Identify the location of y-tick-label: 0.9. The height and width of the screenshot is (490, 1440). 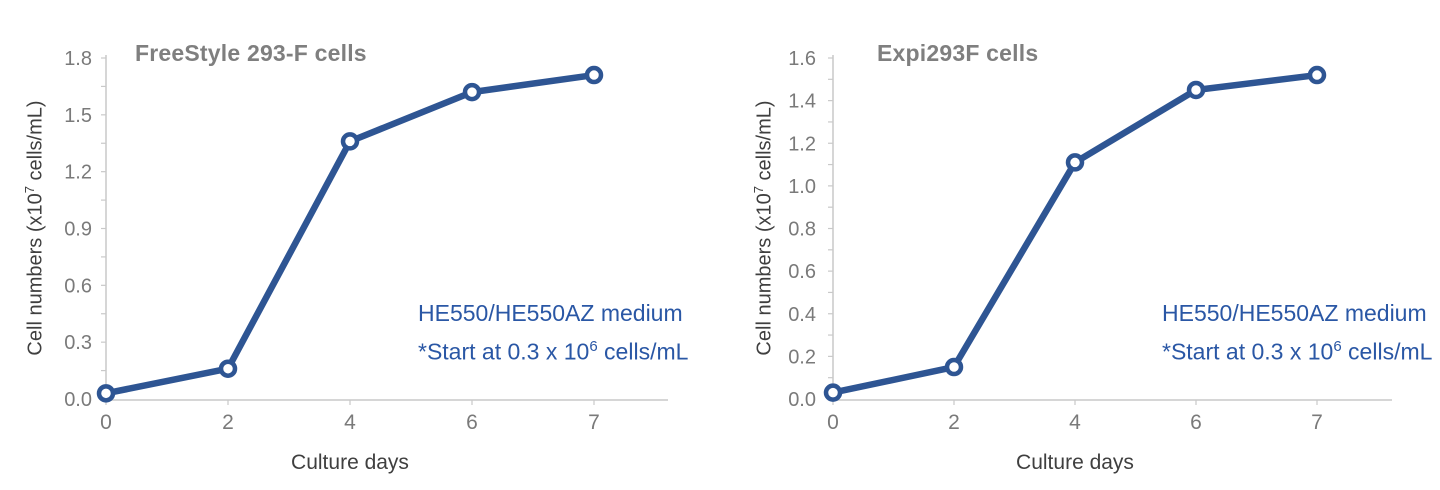
(78, 230).